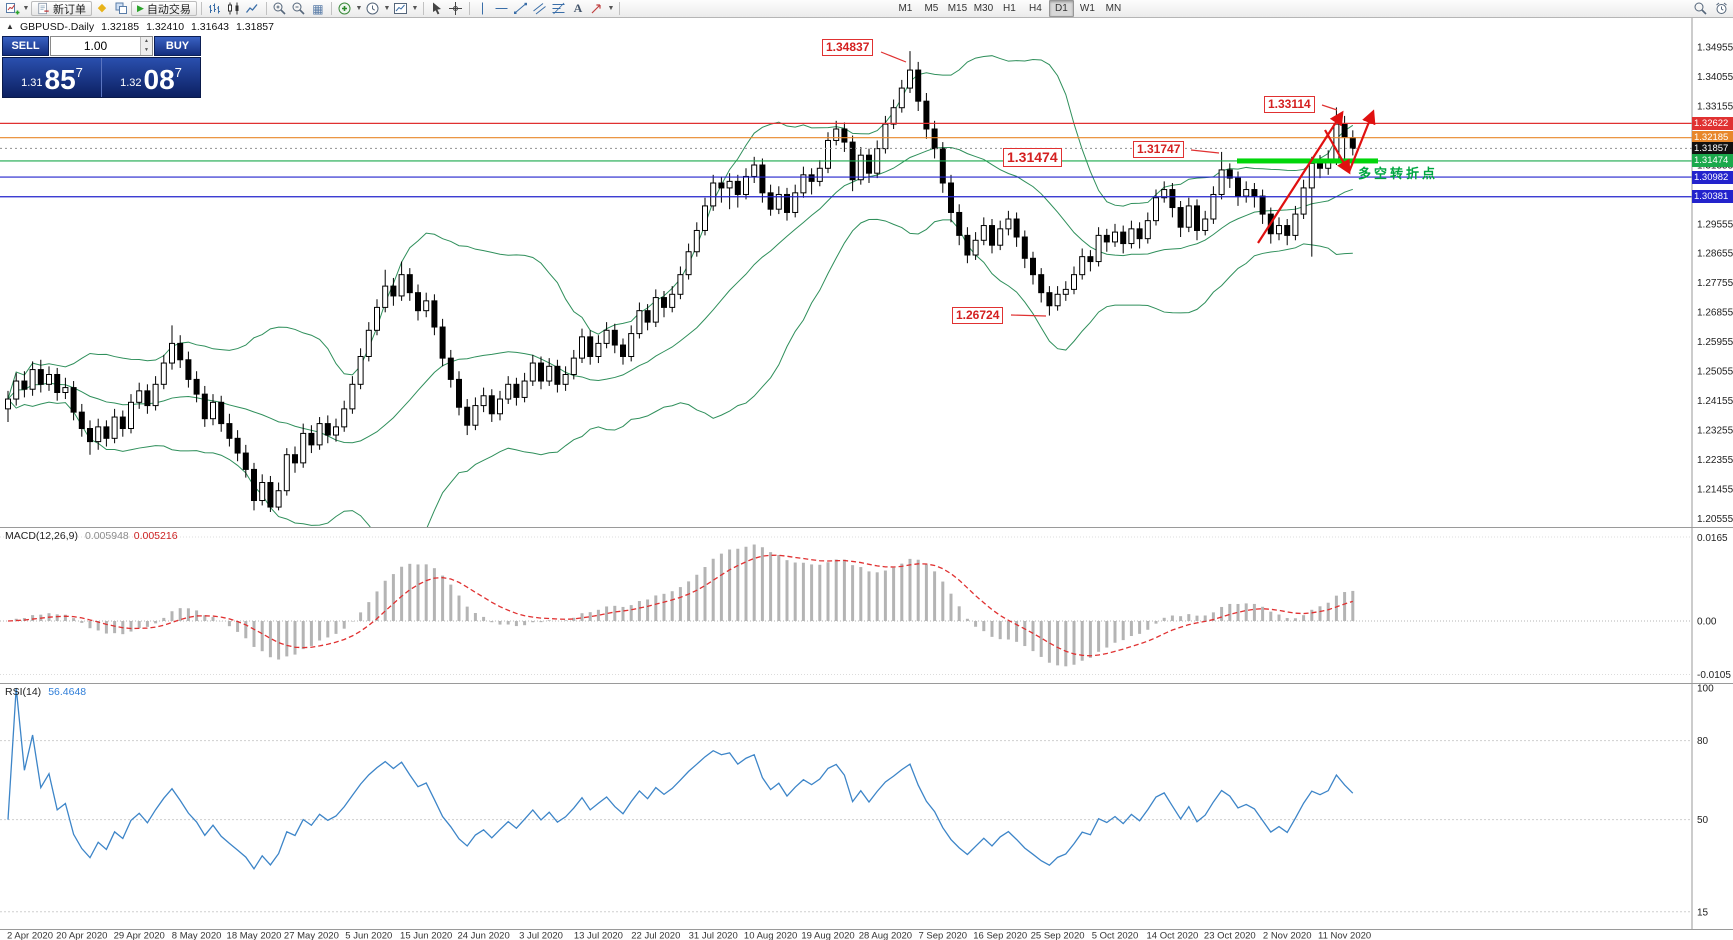  I want to click on chart-layout-icon, so click(121, 8).